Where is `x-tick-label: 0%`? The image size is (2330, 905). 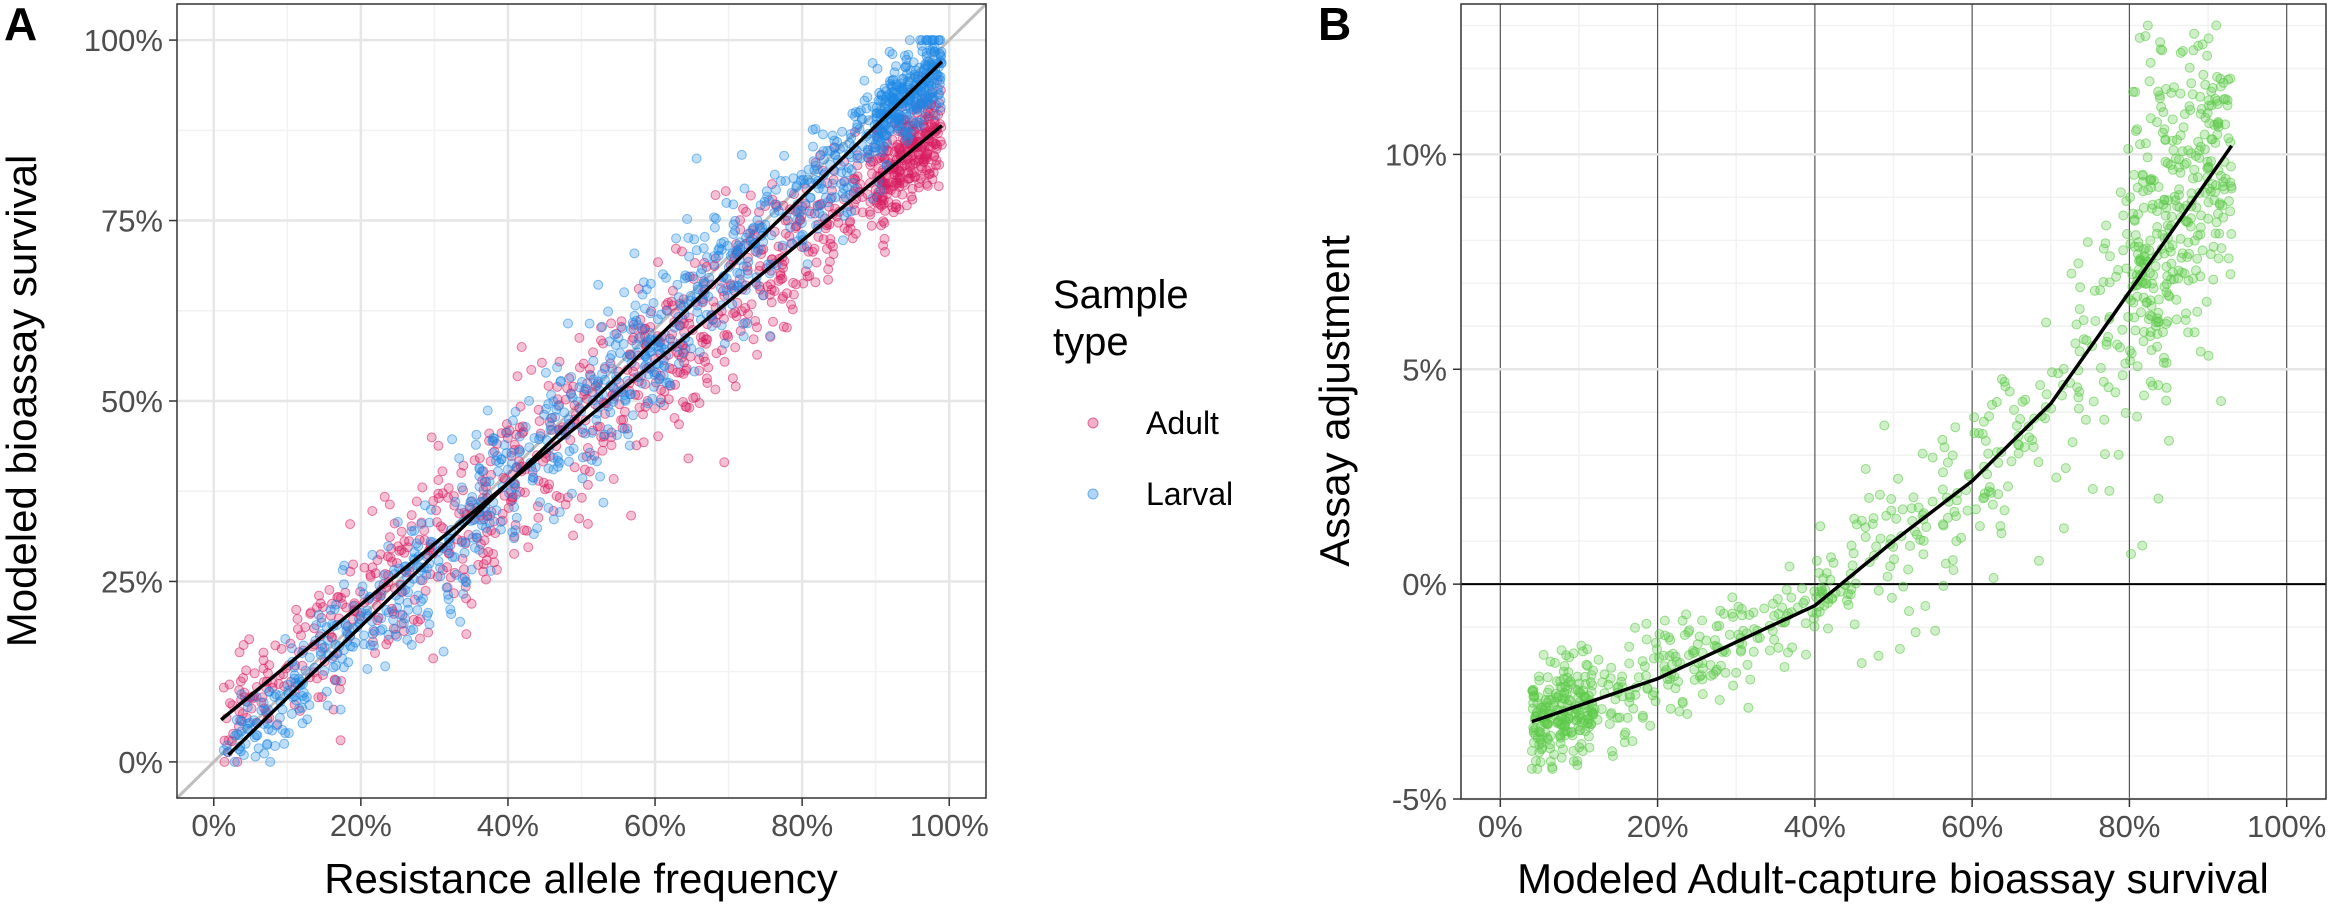 x-tick-label: 0% is located at coordinates (1500, 826).